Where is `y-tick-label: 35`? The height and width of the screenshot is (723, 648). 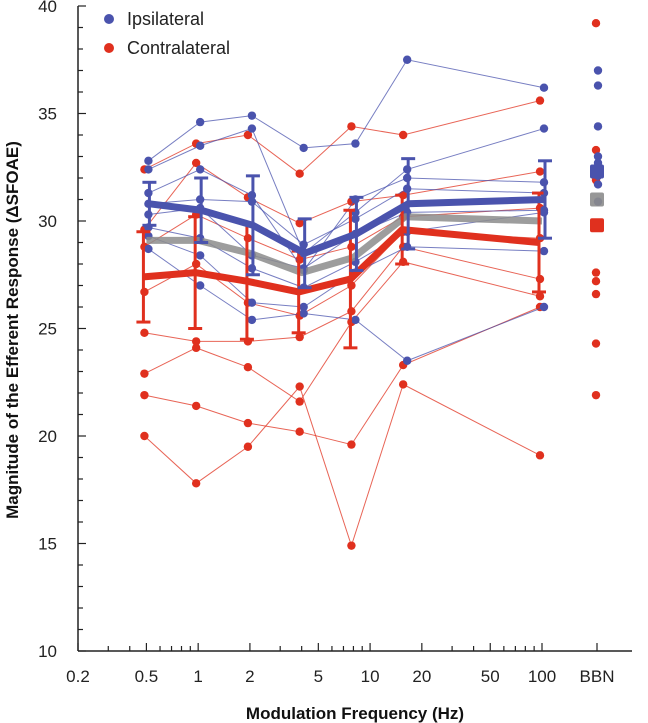 y-tick-label: 35 is located at coordinates (47, 114).